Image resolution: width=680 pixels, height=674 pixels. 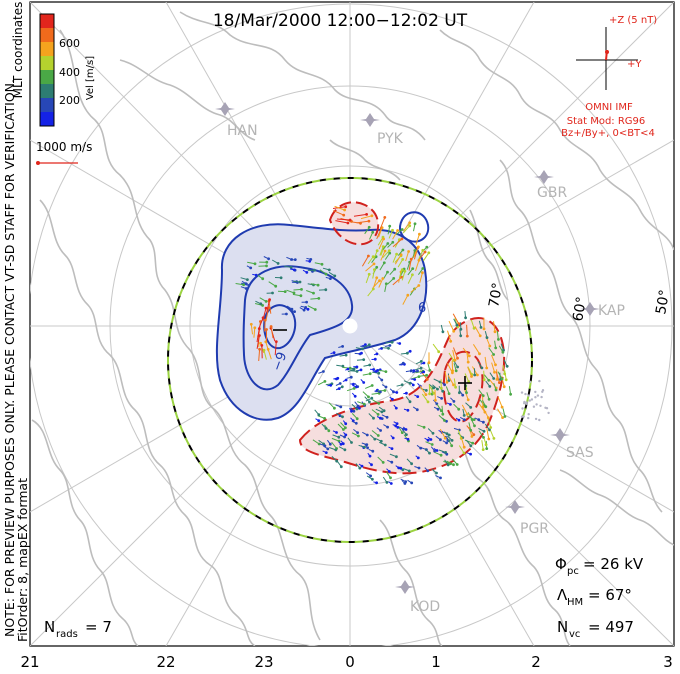 What do you see at coordinates (47, 70) in the screenshot?
I see `colorbar-swatches` at bounding box center [47, 70].